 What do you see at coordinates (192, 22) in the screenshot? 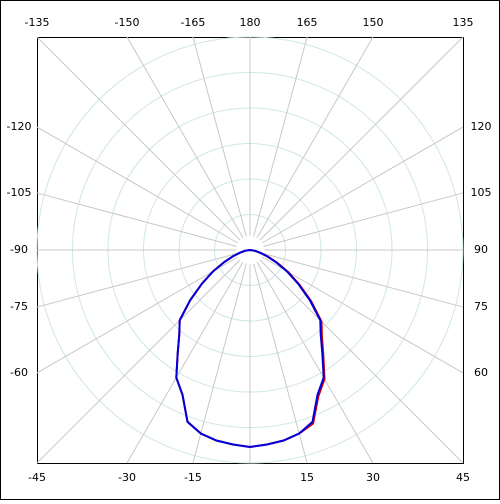
I see `angle-label: -165` at bounding box center [192, 22].